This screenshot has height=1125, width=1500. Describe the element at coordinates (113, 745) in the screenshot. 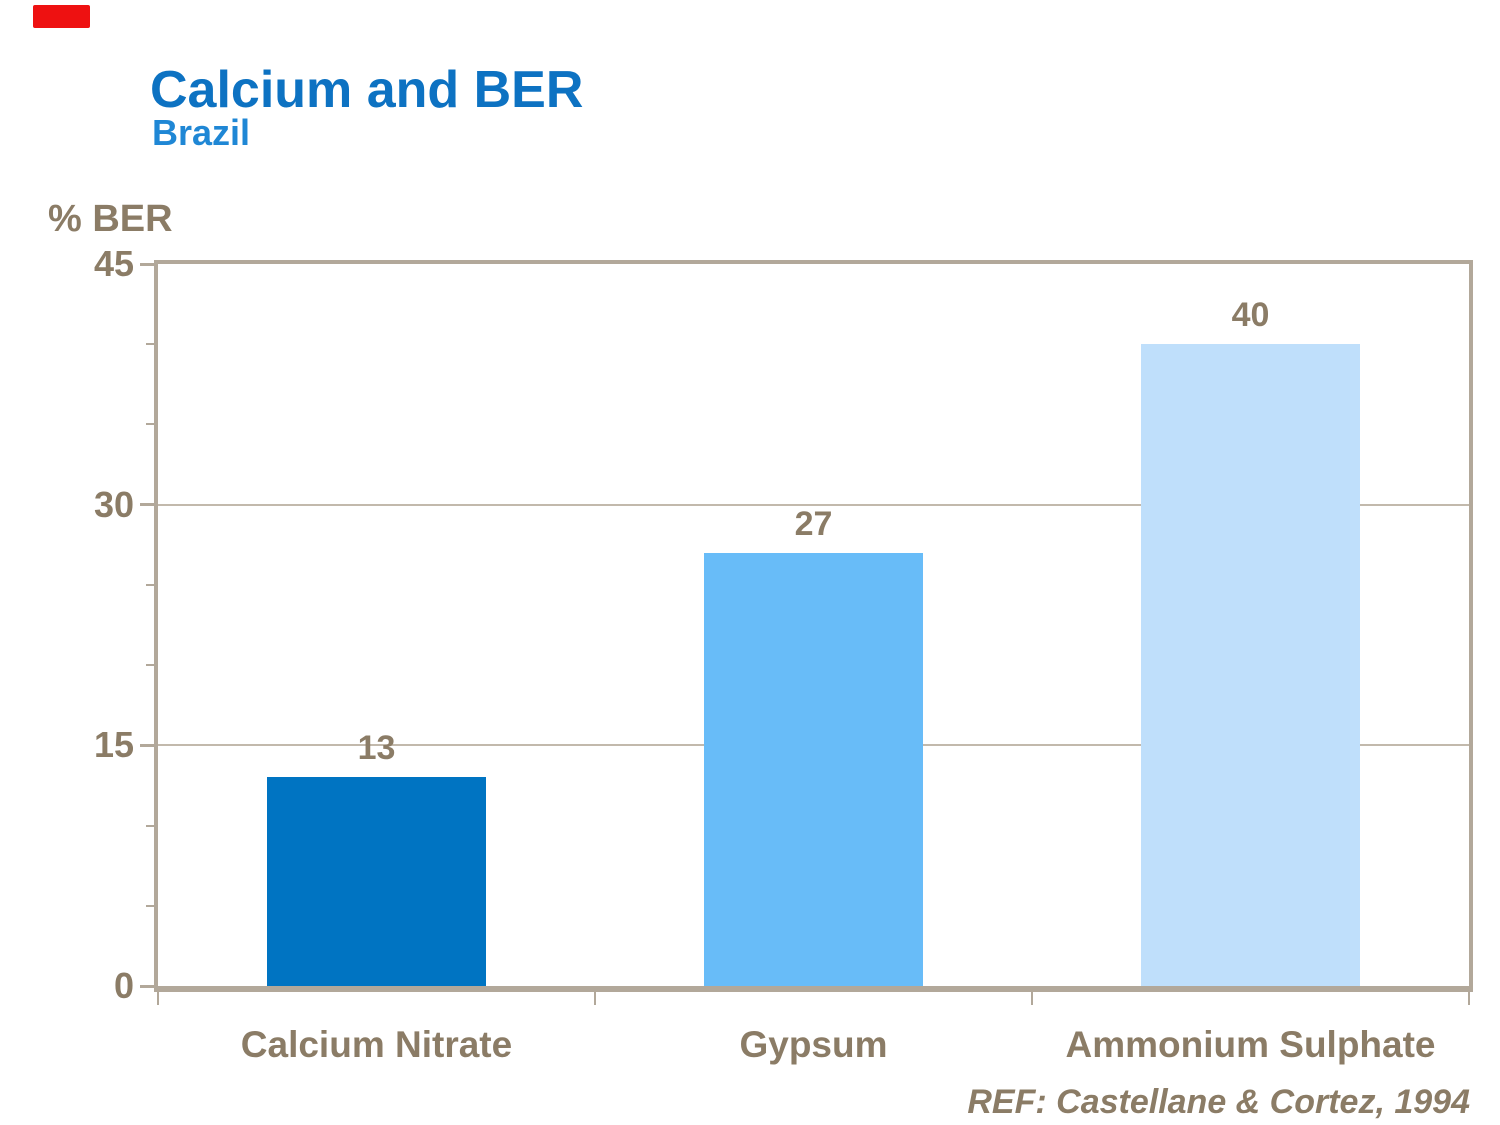

I see `y-tick-label: 15` at that location.